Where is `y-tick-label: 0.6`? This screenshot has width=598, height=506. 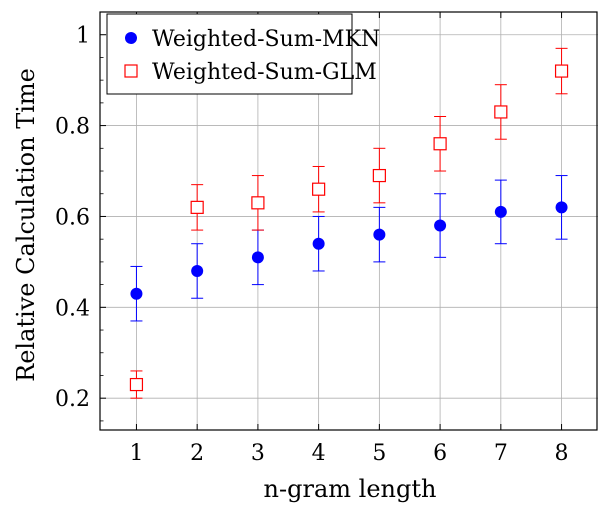
y-tick-label: 0.6 is located at coordinates (72, 217).